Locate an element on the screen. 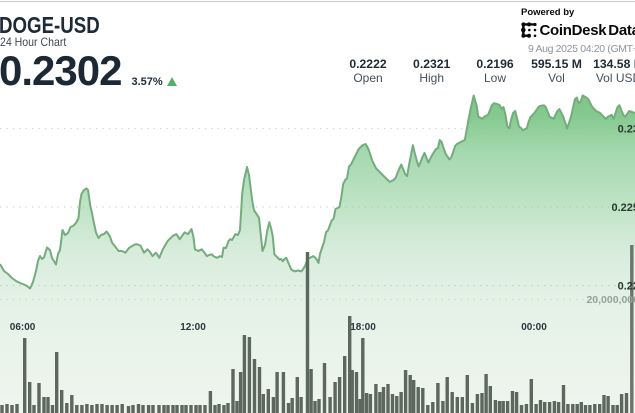  svg-text: 06:00 is located at coordinates (23, 327).